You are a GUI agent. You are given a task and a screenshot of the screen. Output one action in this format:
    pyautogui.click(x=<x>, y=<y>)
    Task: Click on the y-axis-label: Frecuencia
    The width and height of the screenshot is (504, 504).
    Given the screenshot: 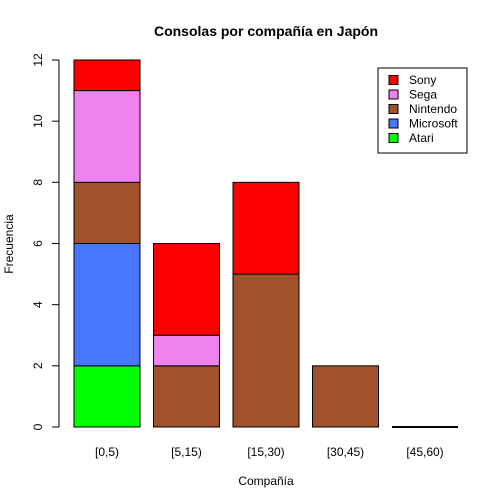 What is the action you would take?
    pyautogui.click(x=9, y=244)
    